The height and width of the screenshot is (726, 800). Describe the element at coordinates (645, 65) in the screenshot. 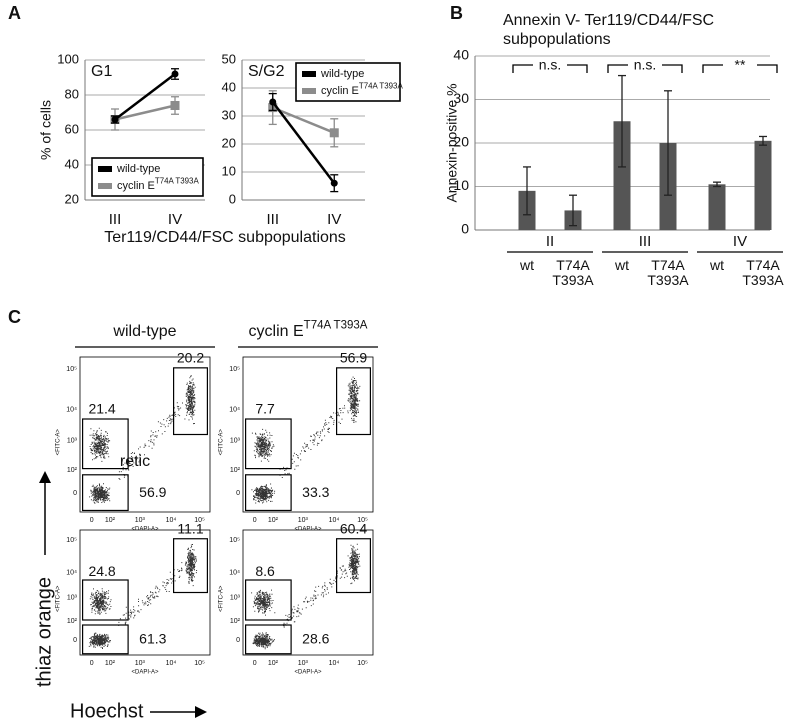

I see `annotation: n.s.` at that location.